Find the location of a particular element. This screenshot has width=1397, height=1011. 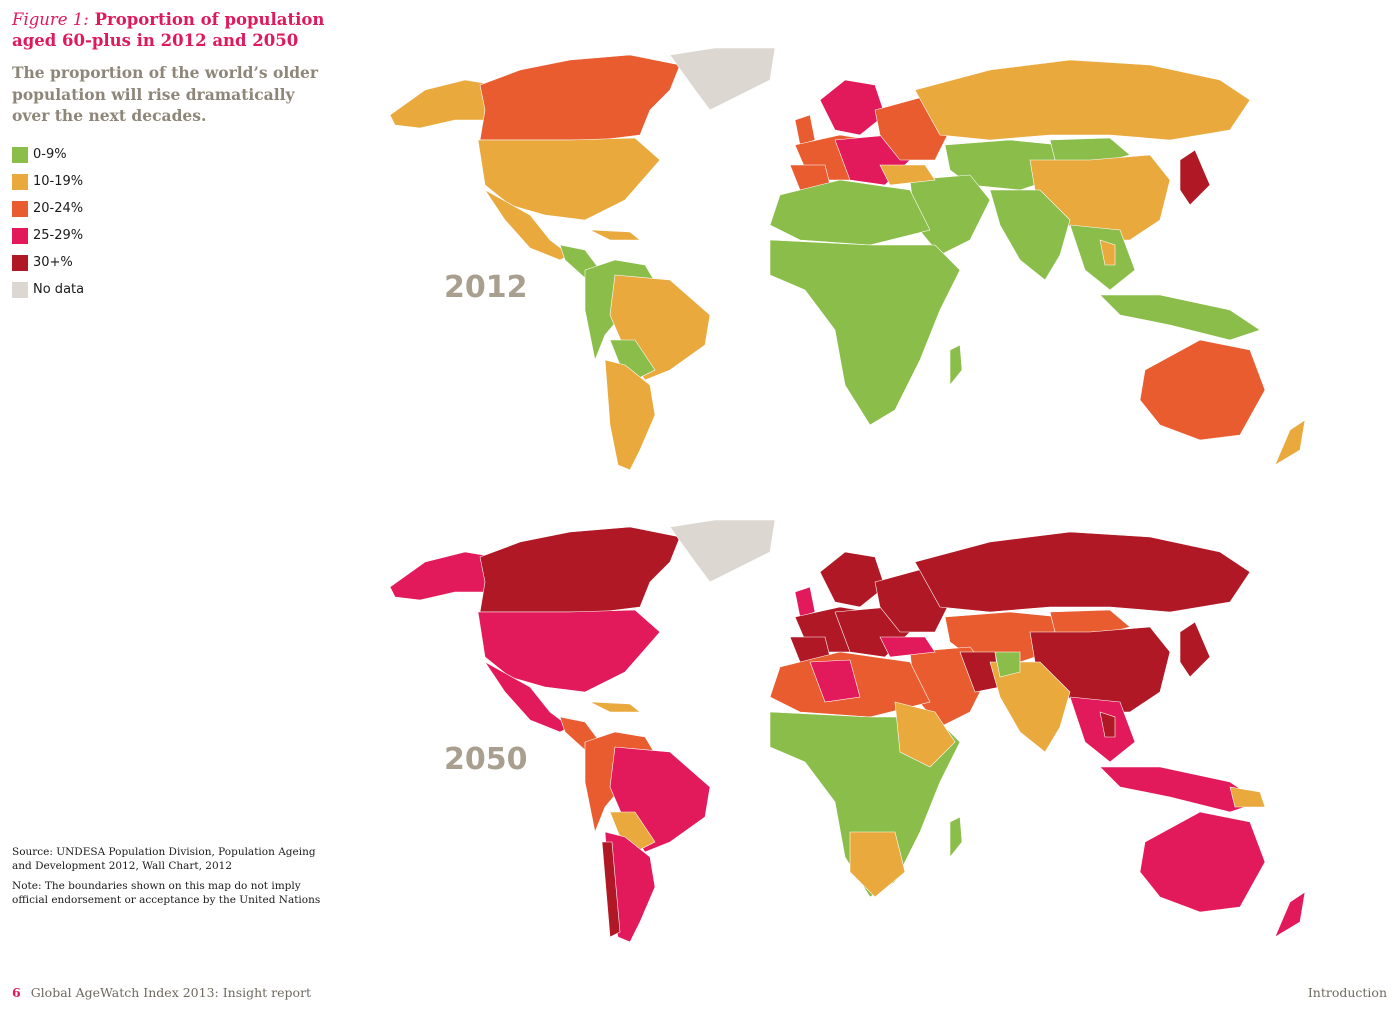

legend-item-no-data: No data is located at coordinates (48, 289).